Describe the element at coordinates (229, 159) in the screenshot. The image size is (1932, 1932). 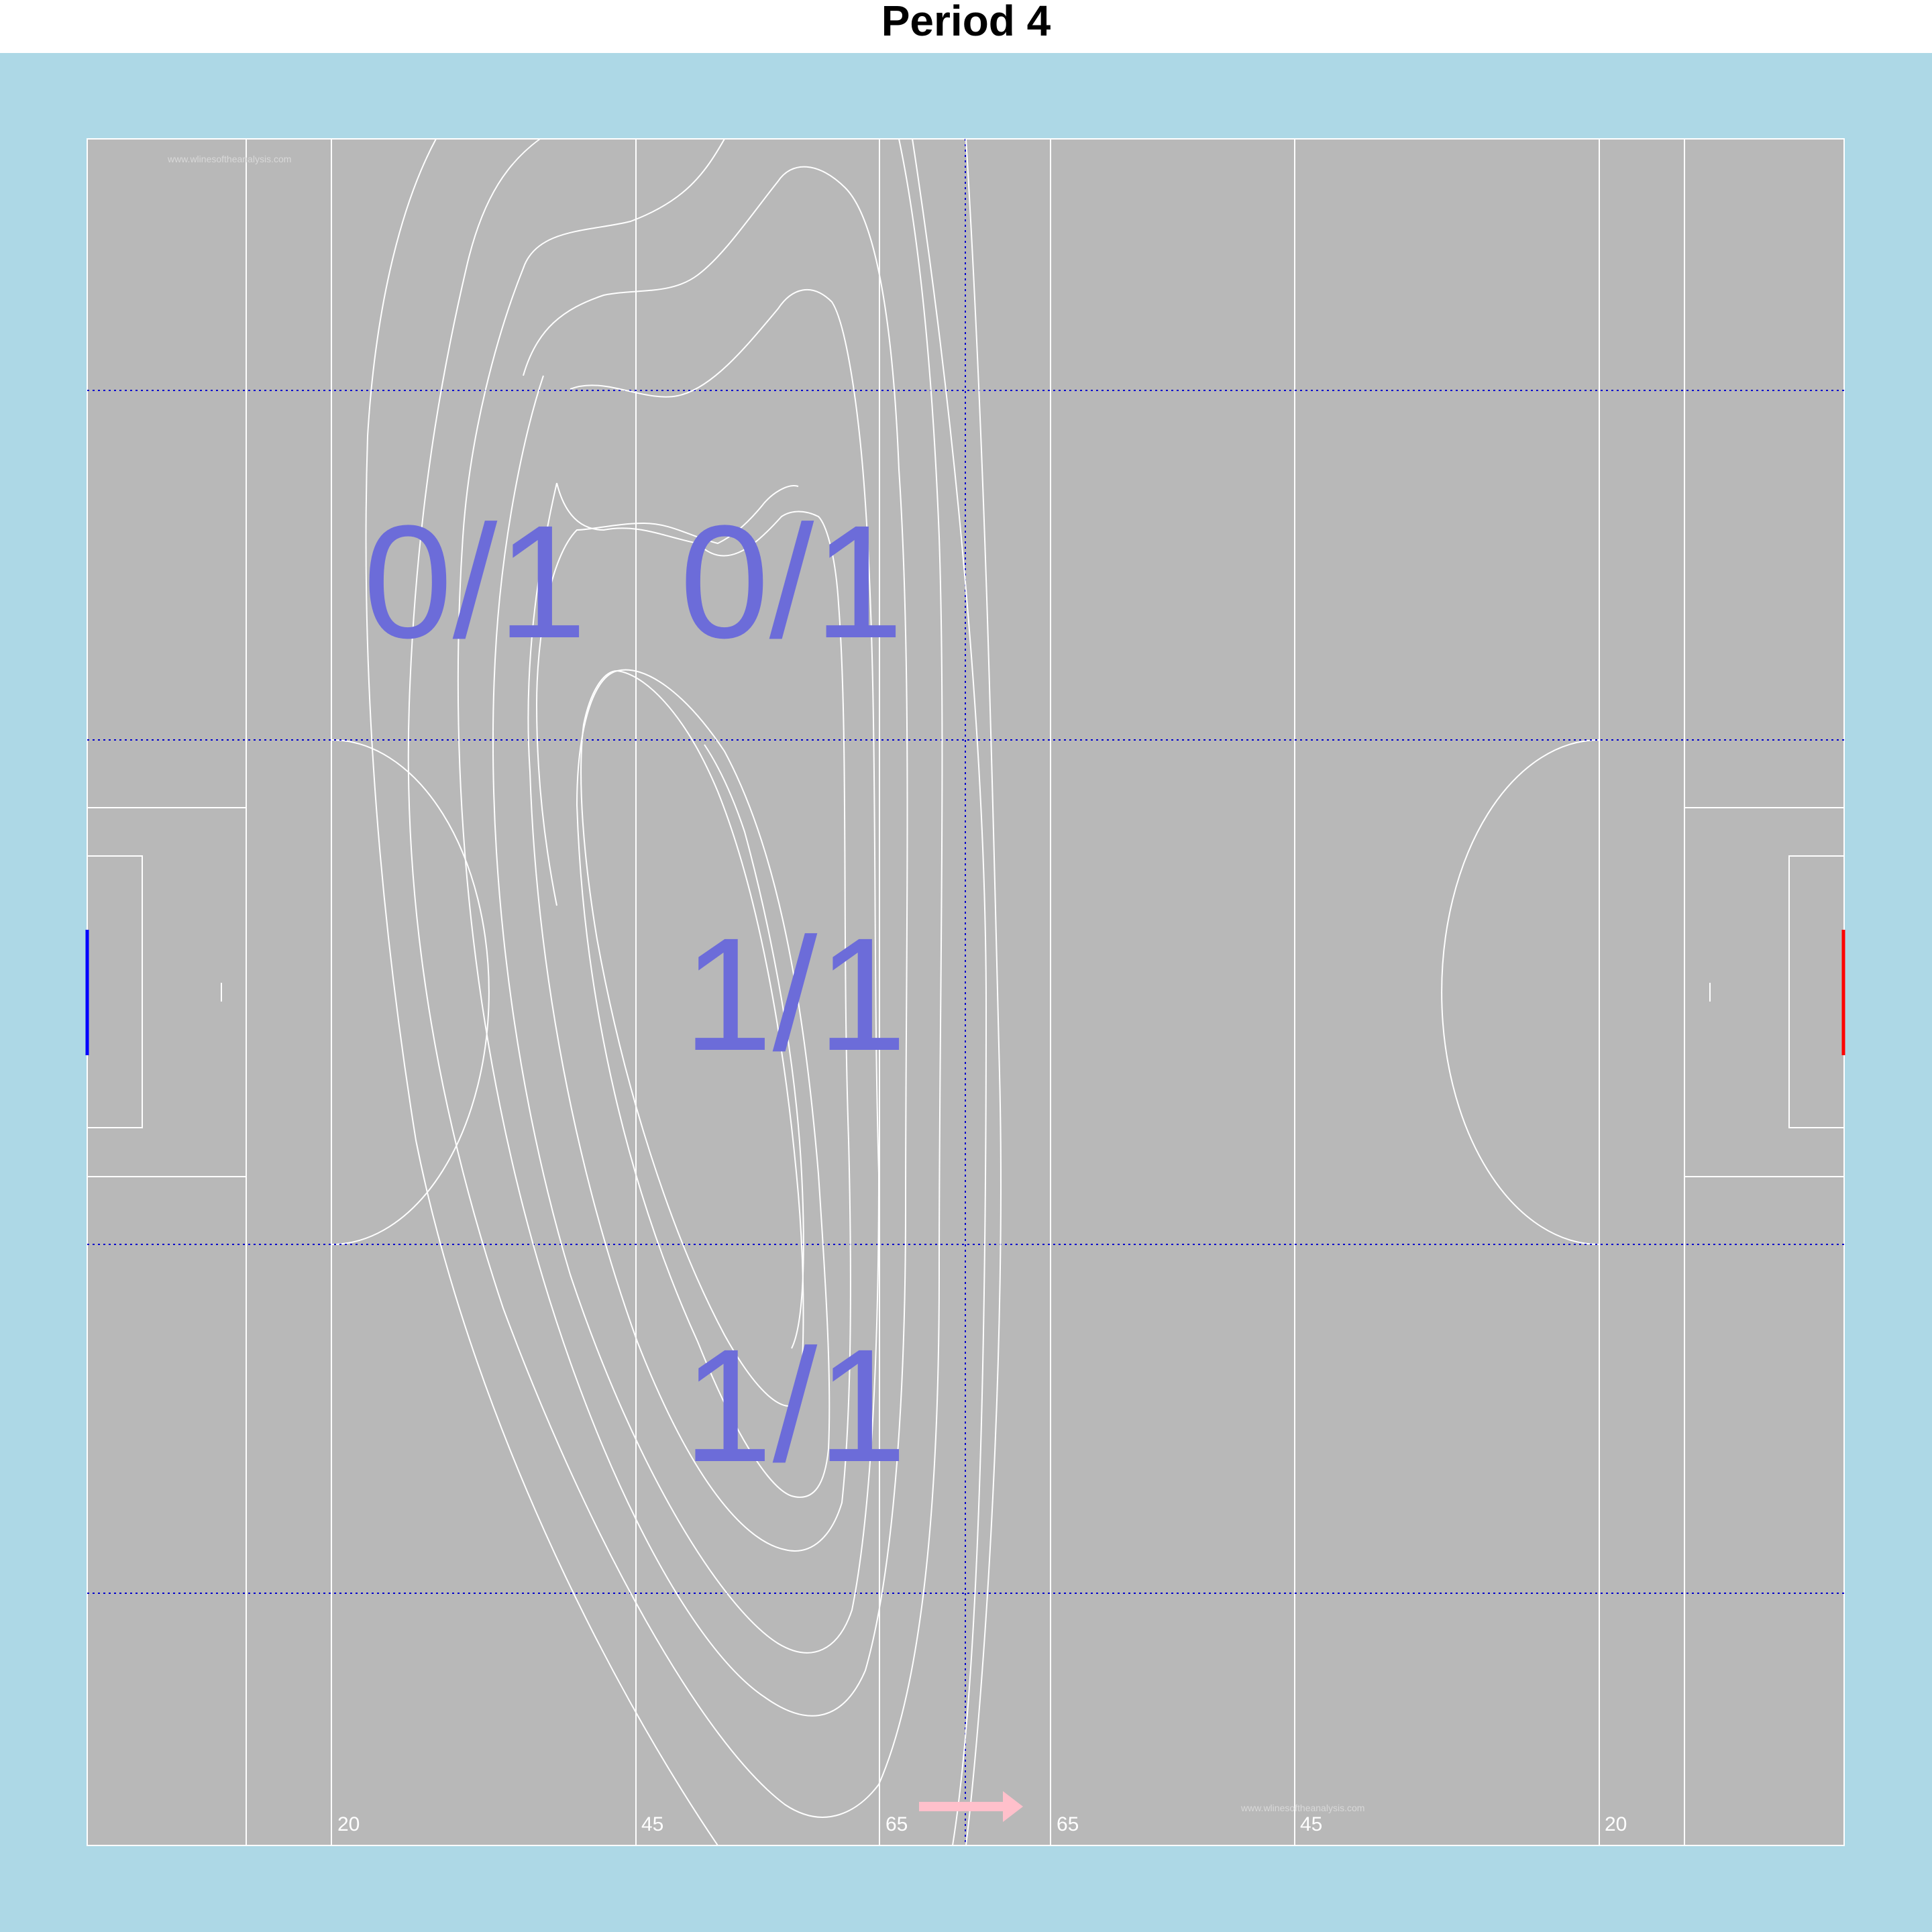
I see `watermark-top: www.wlinesoftheanalysis.com` at that location.